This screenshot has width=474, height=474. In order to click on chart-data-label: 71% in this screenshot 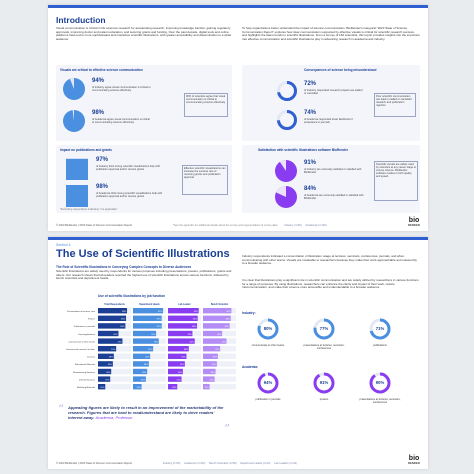, I will do `click(223, 342)`.